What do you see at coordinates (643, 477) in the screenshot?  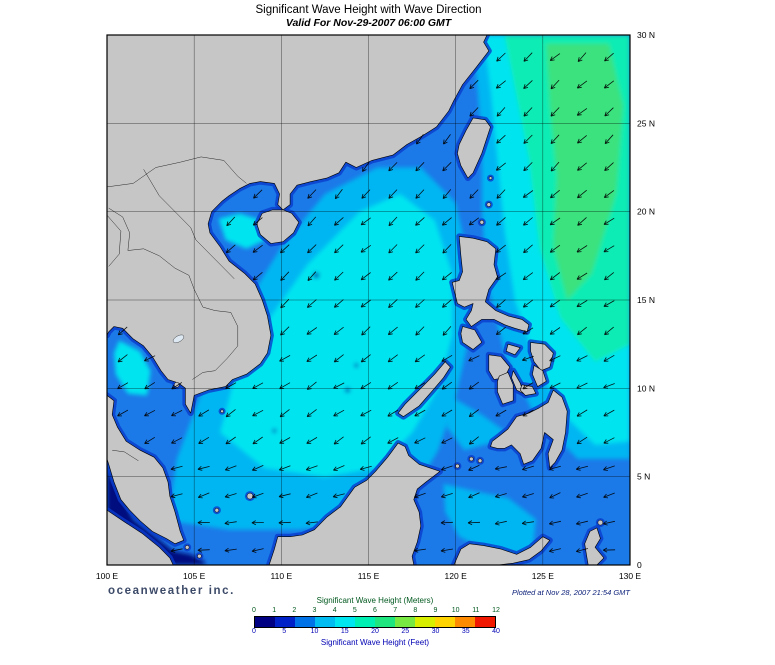 I see `lat-axis-label: 5 N` at bounding box center [643, 477].